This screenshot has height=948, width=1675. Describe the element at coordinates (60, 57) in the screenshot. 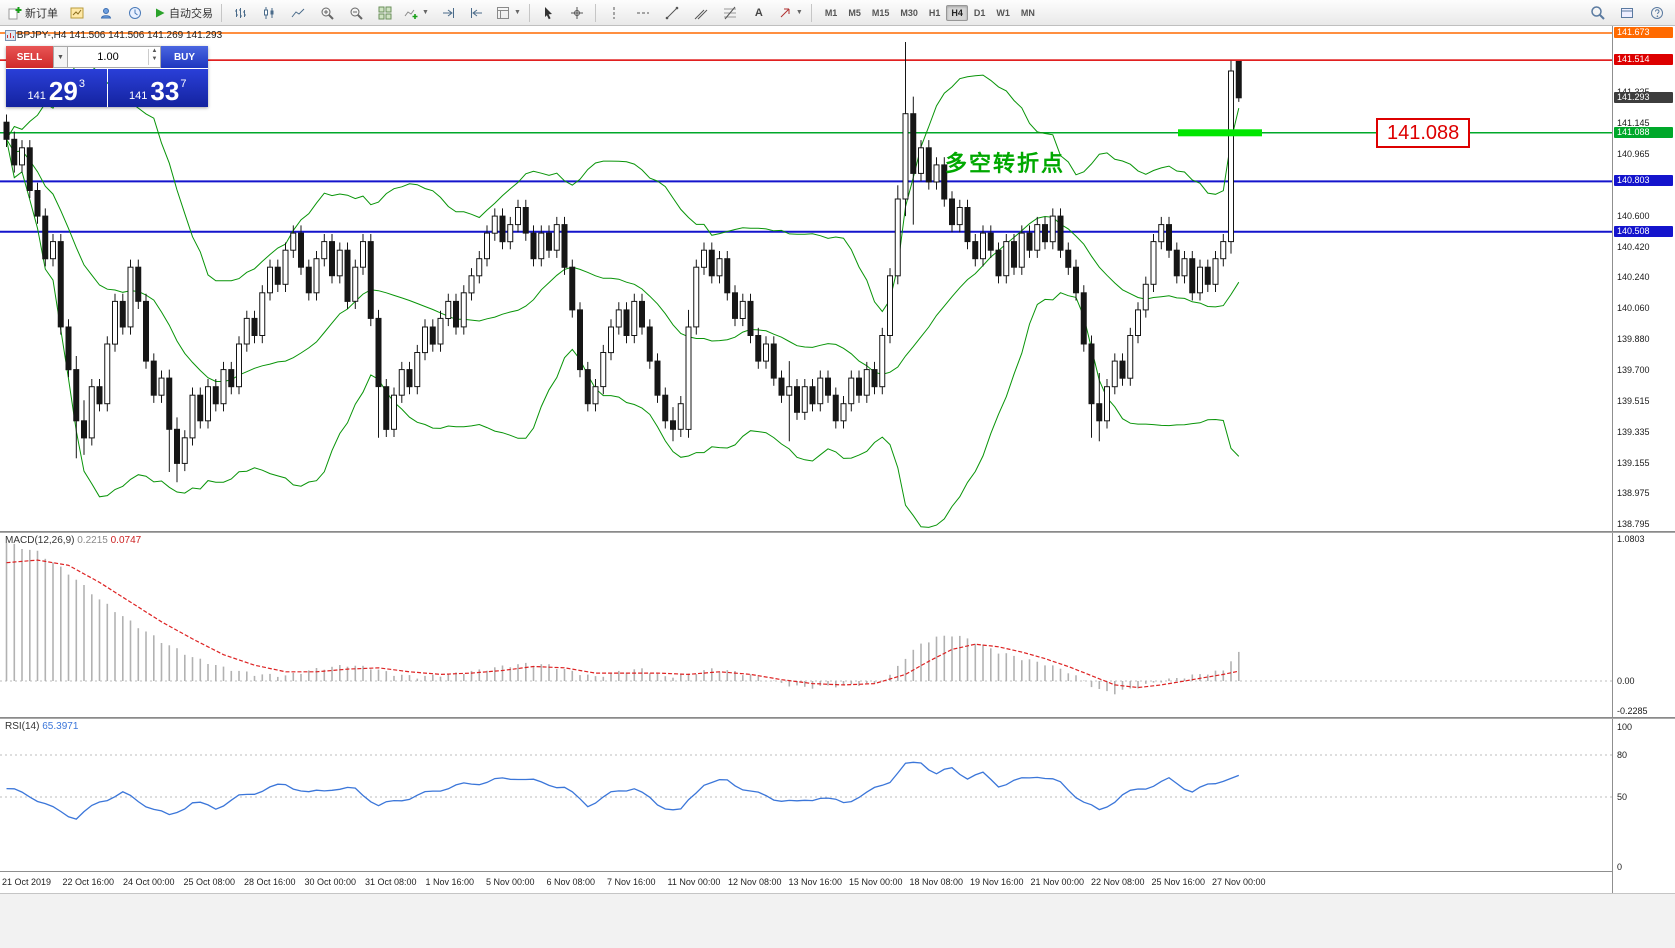

I see `volume-dropdown-button: ▼` at that location.